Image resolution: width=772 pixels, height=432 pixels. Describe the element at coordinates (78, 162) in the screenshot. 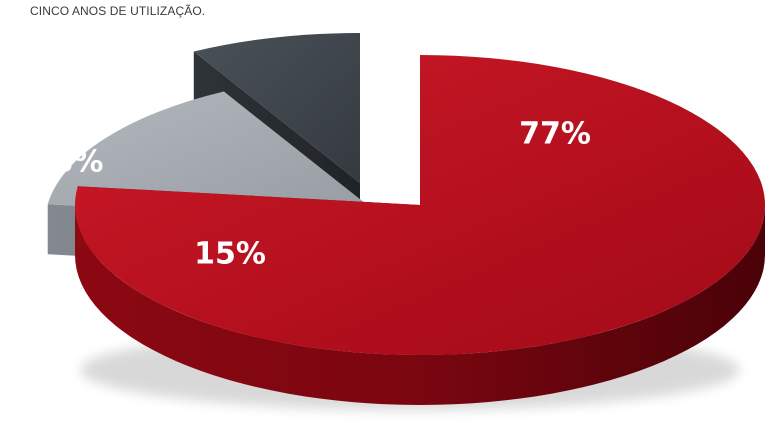

I see `data-label-8: 8%` at that location.